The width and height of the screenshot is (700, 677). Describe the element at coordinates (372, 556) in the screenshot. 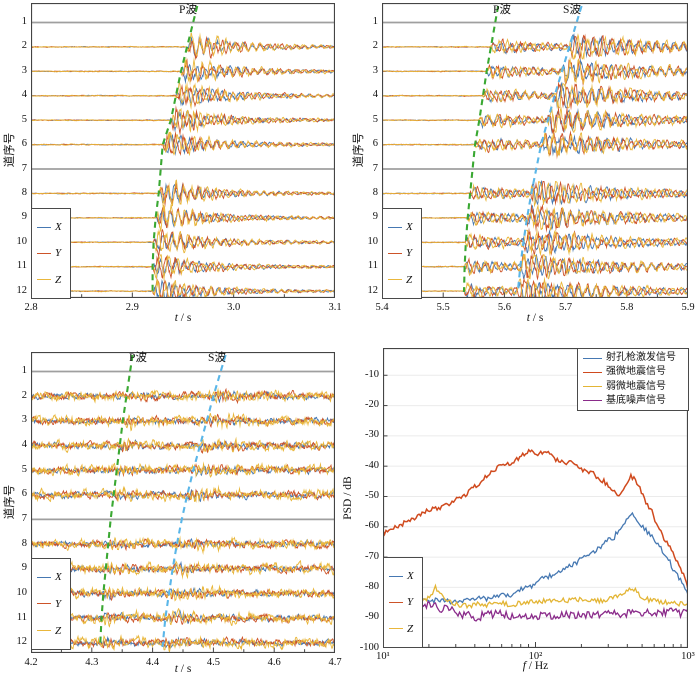

I see `y-tick-label: -70` at that location.